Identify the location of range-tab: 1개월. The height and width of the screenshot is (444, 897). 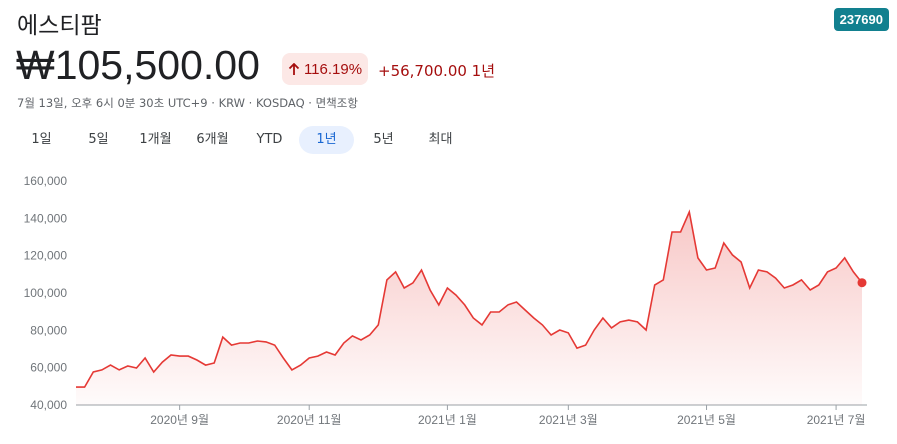
(155, 139).